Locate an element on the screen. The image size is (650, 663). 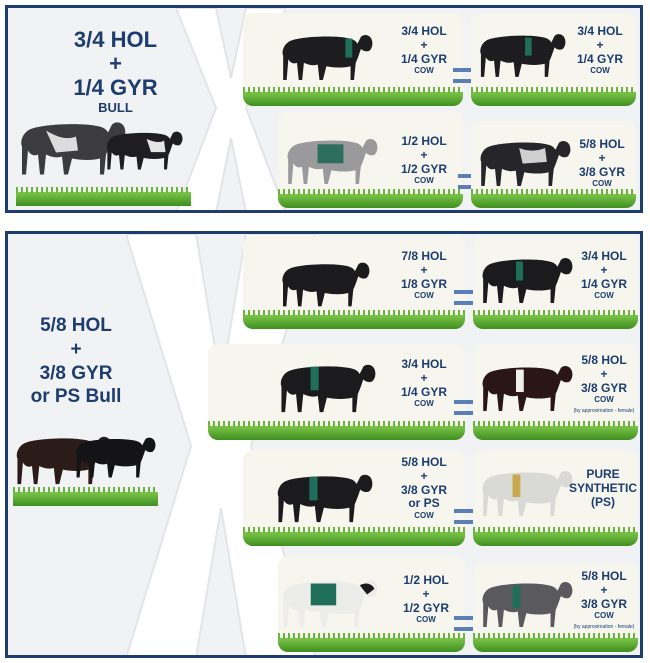
dam-card-1: 3/4 HOL +1/4 GYR COW is located at coordinates (353, 59).